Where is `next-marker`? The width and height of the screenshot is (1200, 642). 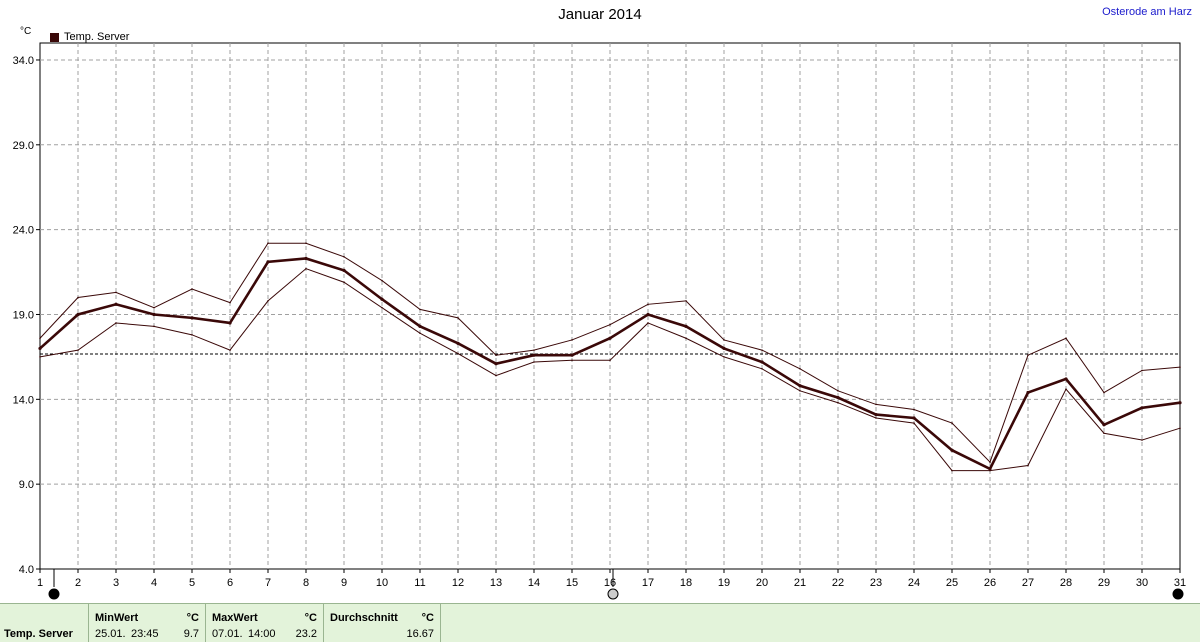
next-marker is located at coordinates (1178, 594).